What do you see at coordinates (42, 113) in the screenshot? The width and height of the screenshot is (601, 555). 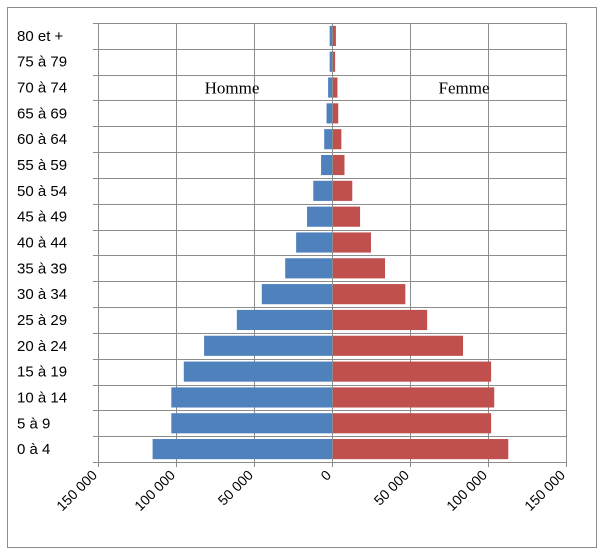 I see `y-tick-label-13: 65 à 69` at bounding box center [42, 113].